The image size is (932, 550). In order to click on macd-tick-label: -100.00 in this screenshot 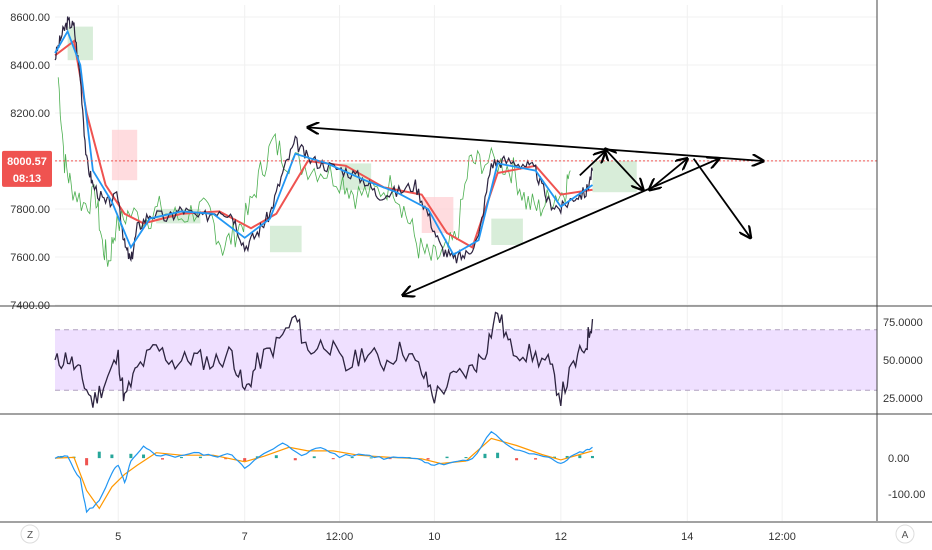, I will do `click(906, 495)`.